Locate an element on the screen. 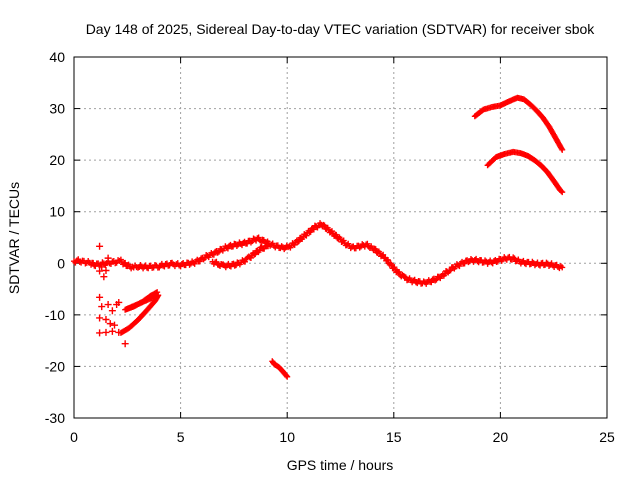  y-axis-label: SDTVAR / TECUs is located at coordinates (14, 238).